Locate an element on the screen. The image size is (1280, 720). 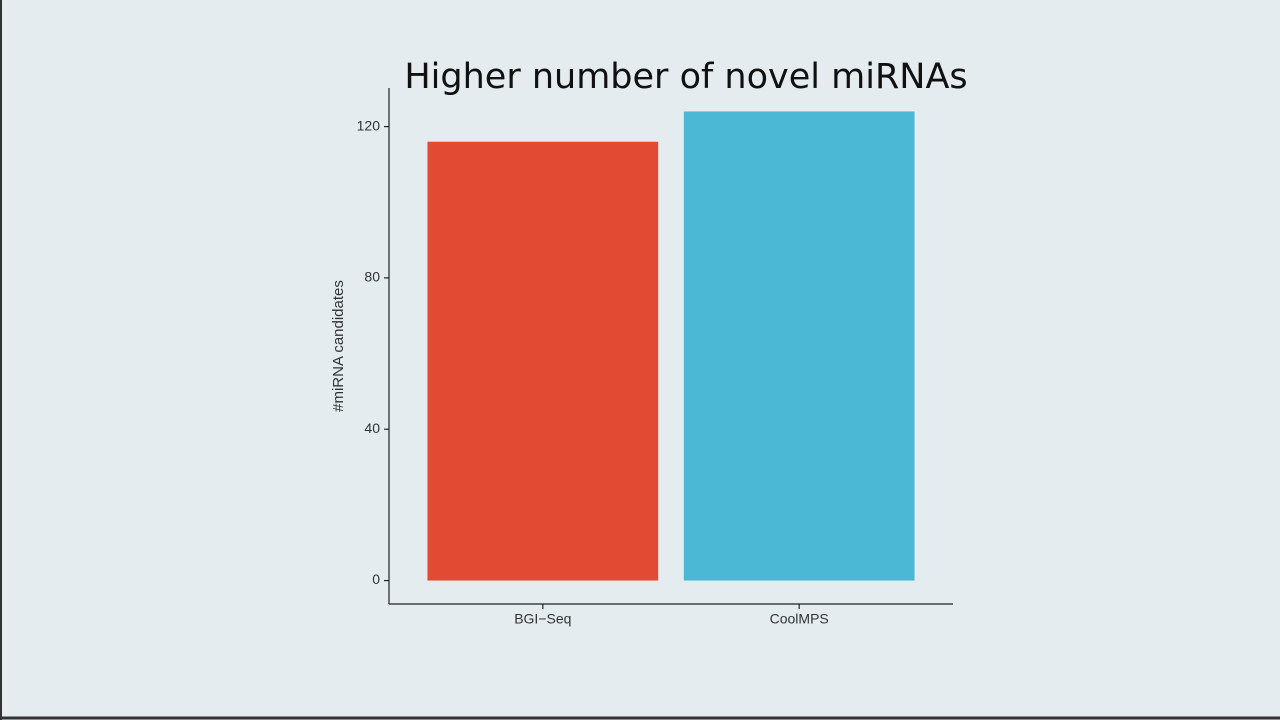
chart-title: Higher number of novel miRNAs is located at coordinates (685, 77).